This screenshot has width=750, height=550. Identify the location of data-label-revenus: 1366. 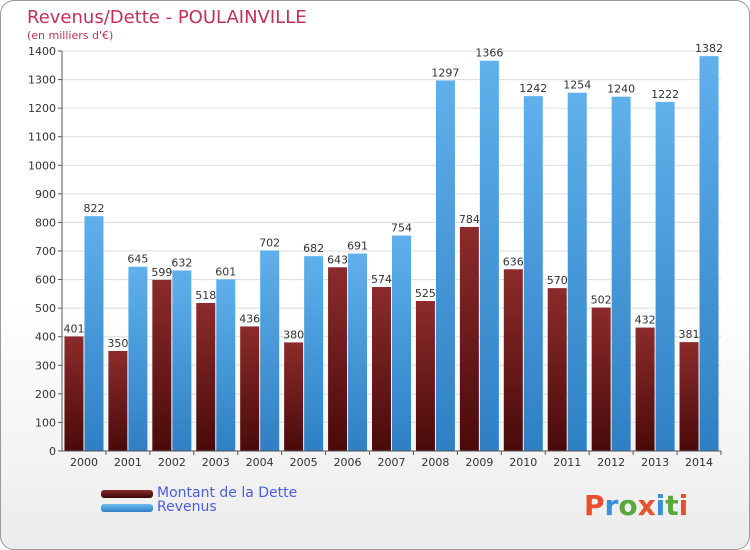
(489, 53).